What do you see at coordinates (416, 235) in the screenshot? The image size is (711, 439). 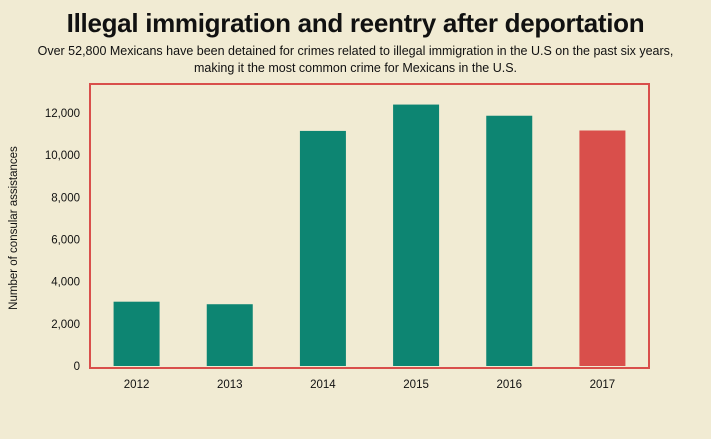 I see `bar-2015` at bounding box center [416, 235].